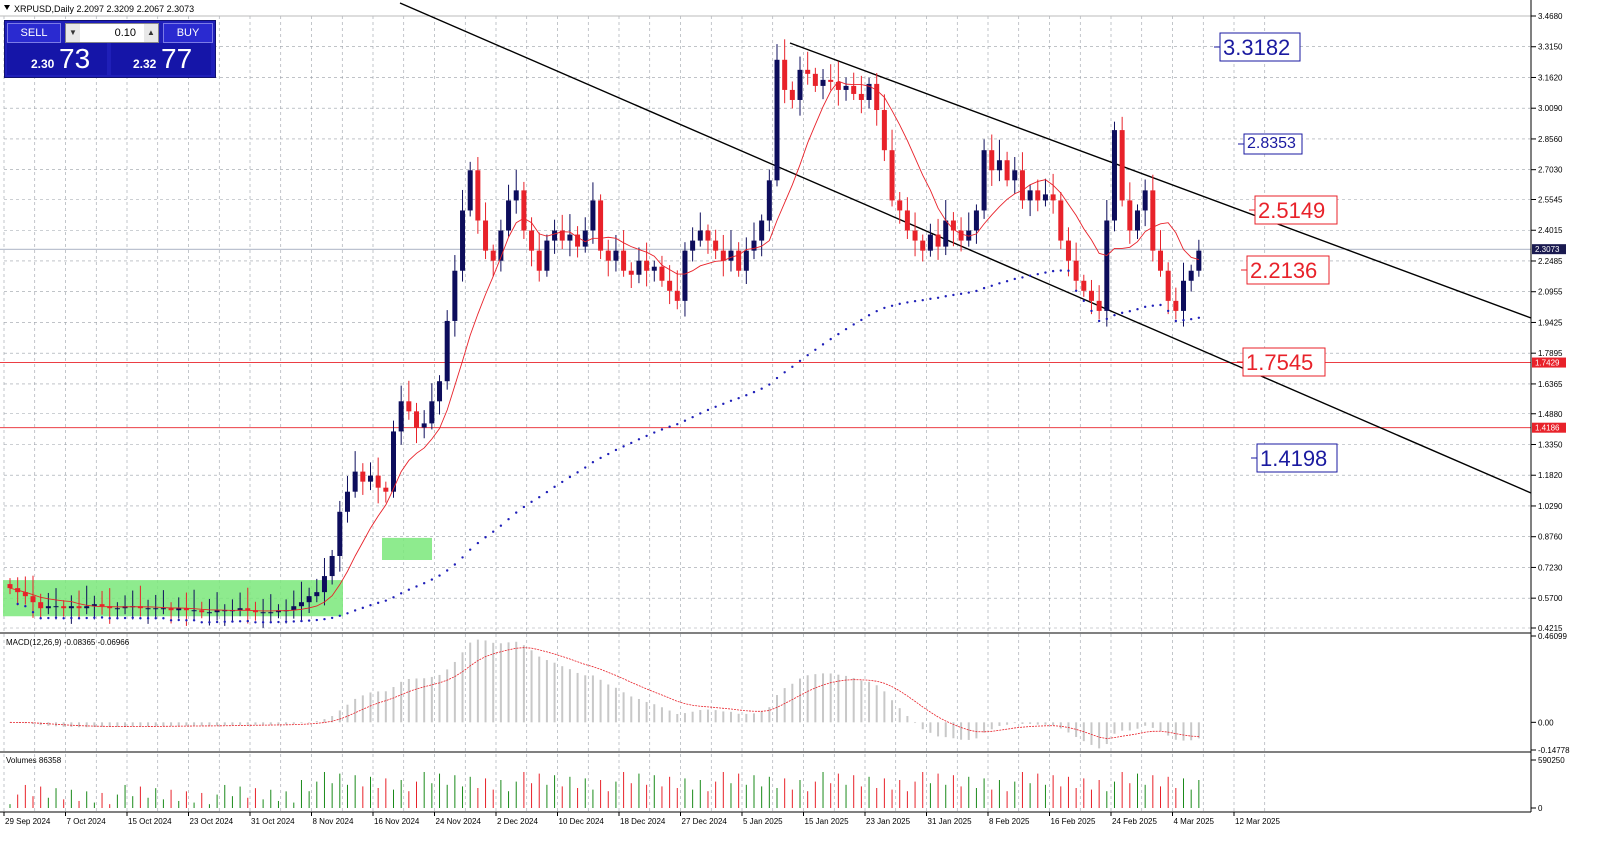 This screenshot has width=1600, height=847. I want to click on buy-button: BUY, so click(188, 33).